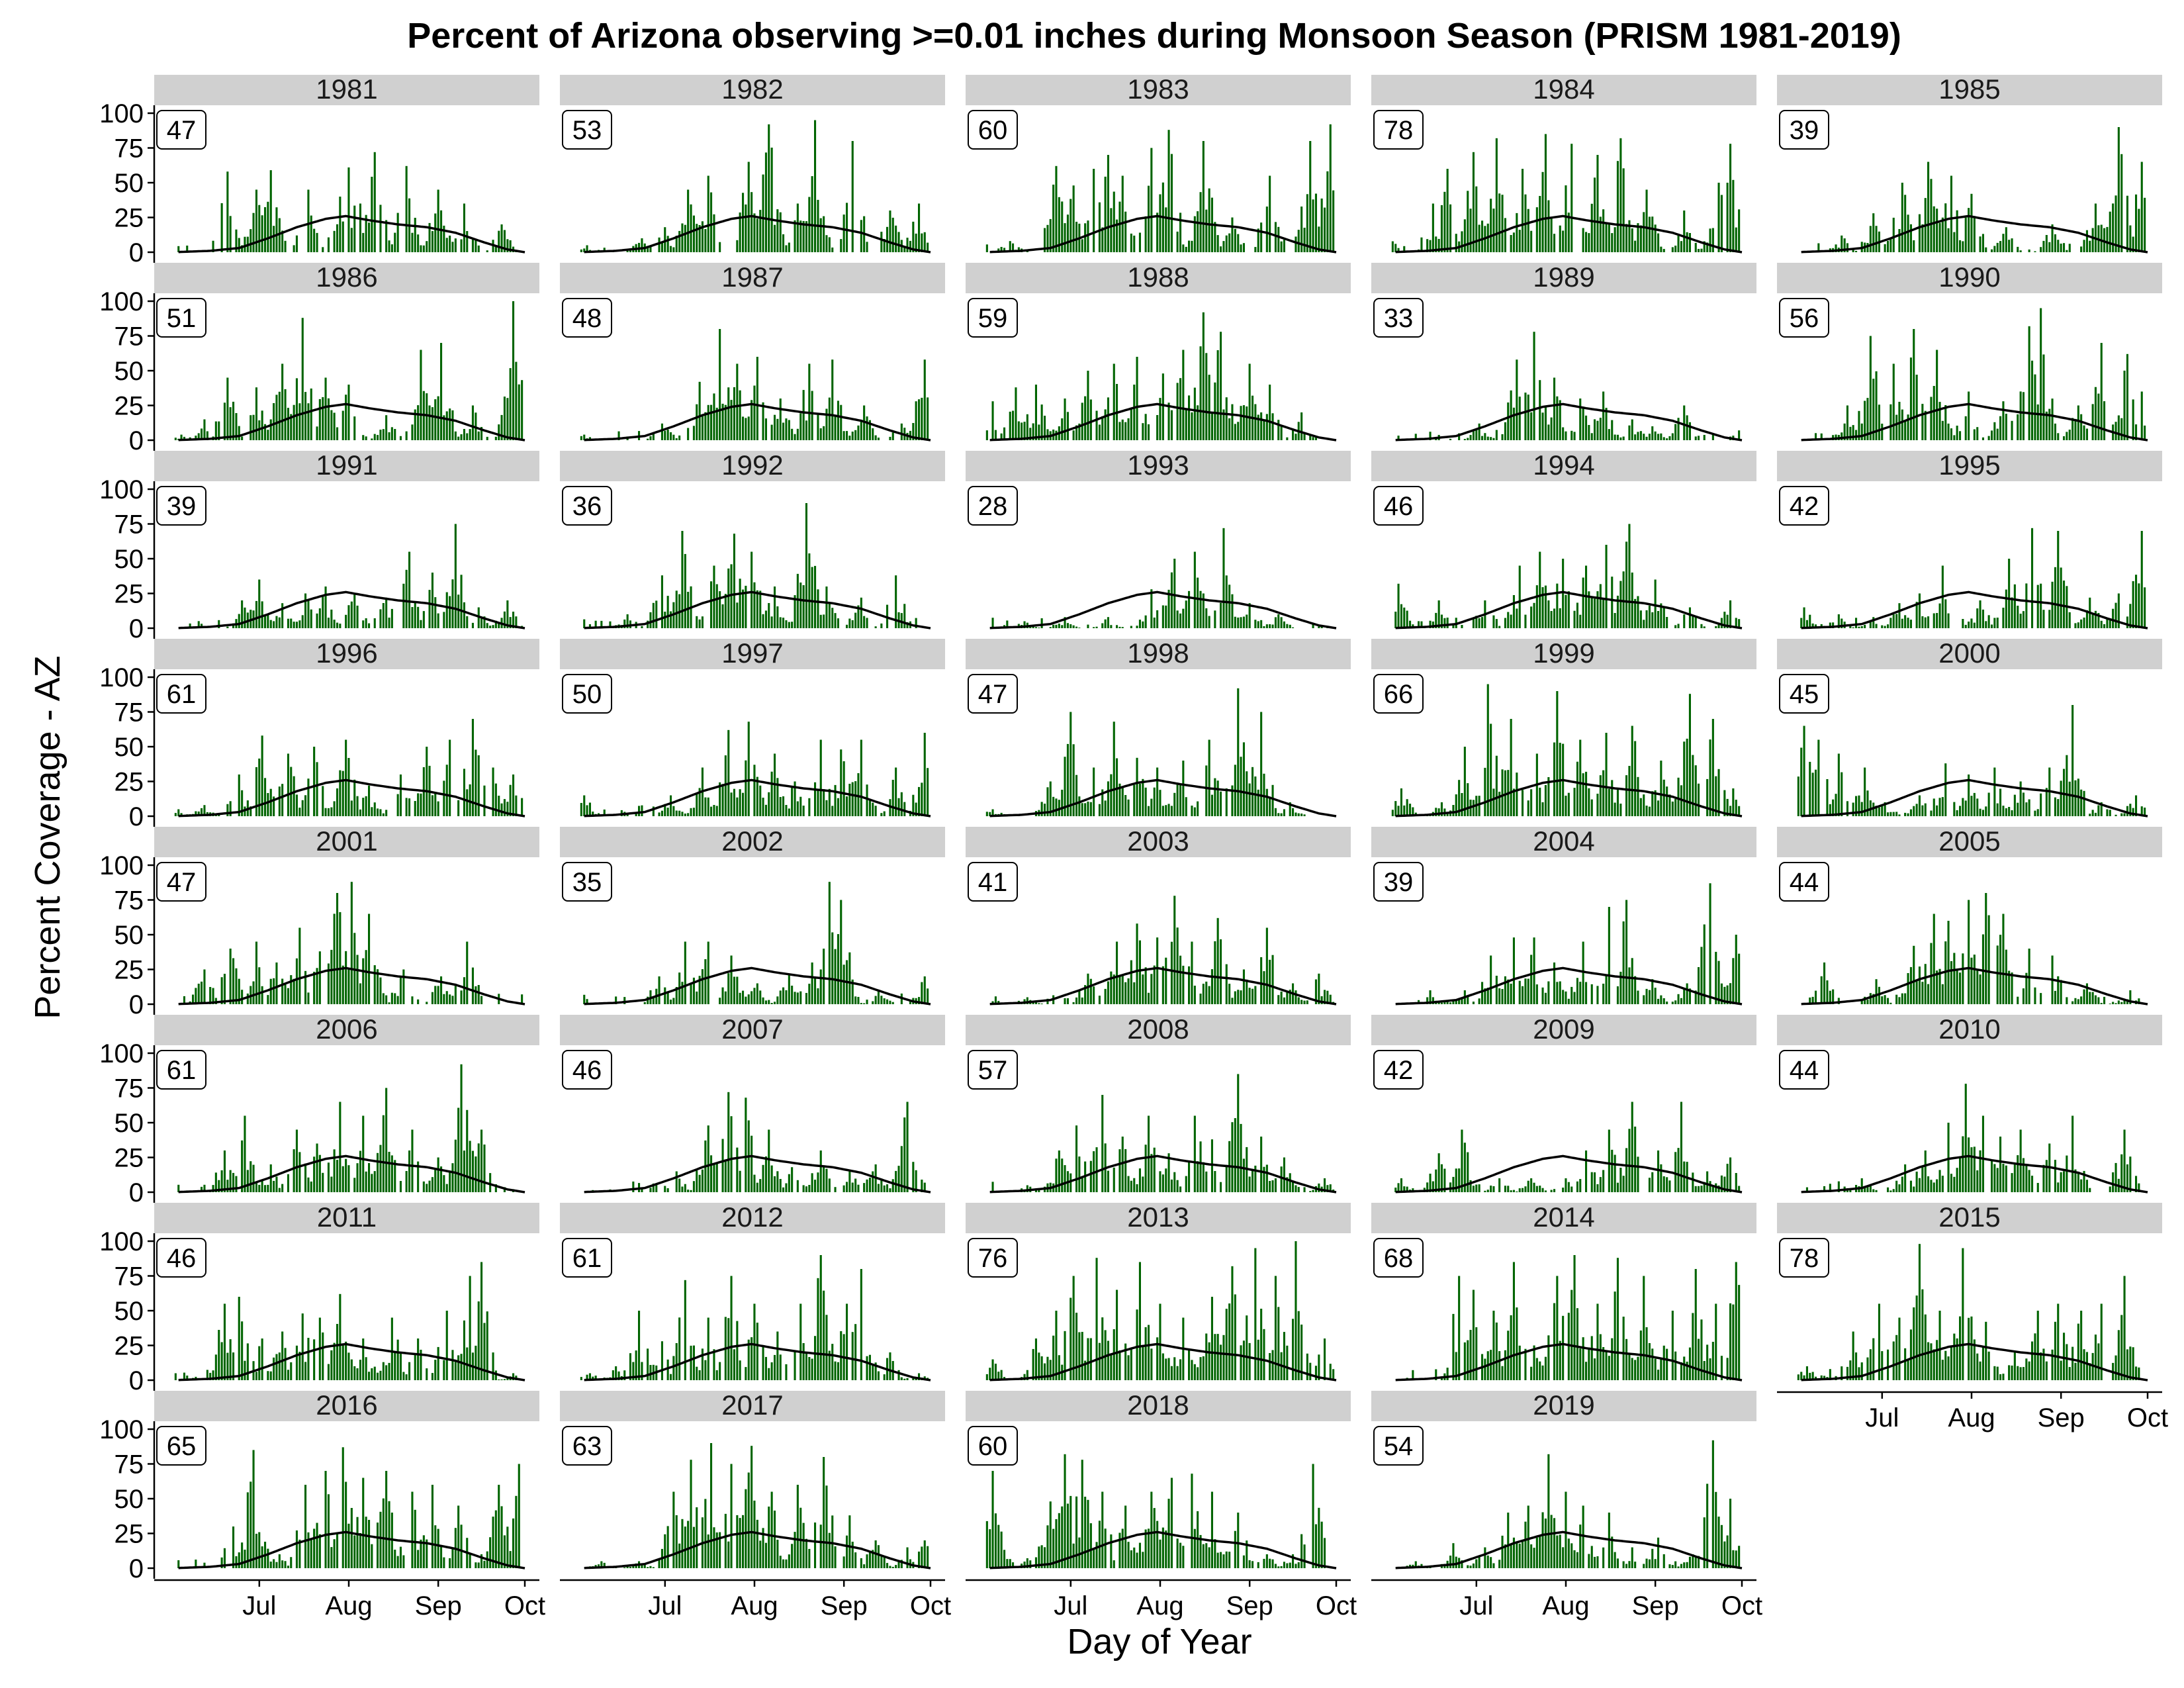 The width and height of the screenshot is (2184, 1688). What do you see at coordinates (752, 89) in the screenshot?
I see `panel-year-label: 1982` at bounding box center [752, 89].